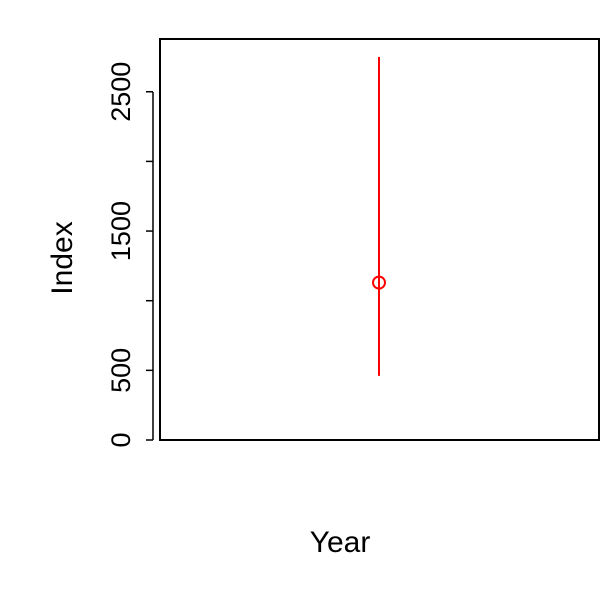 The width and height of the screenshot is (600, 600). What do you see at coordinates (379, 282) in the screenshot?
I see `data-point` at bounding box center [379, 282].